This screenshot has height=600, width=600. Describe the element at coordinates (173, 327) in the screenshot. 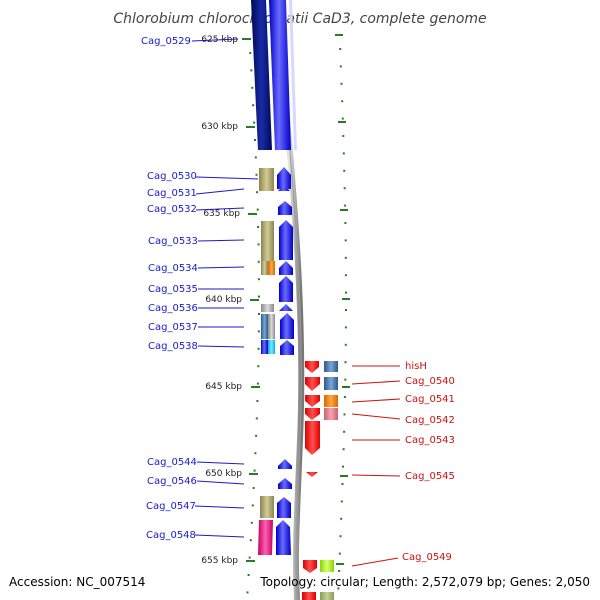

I see `gene-label: Cag_0537` at that location.